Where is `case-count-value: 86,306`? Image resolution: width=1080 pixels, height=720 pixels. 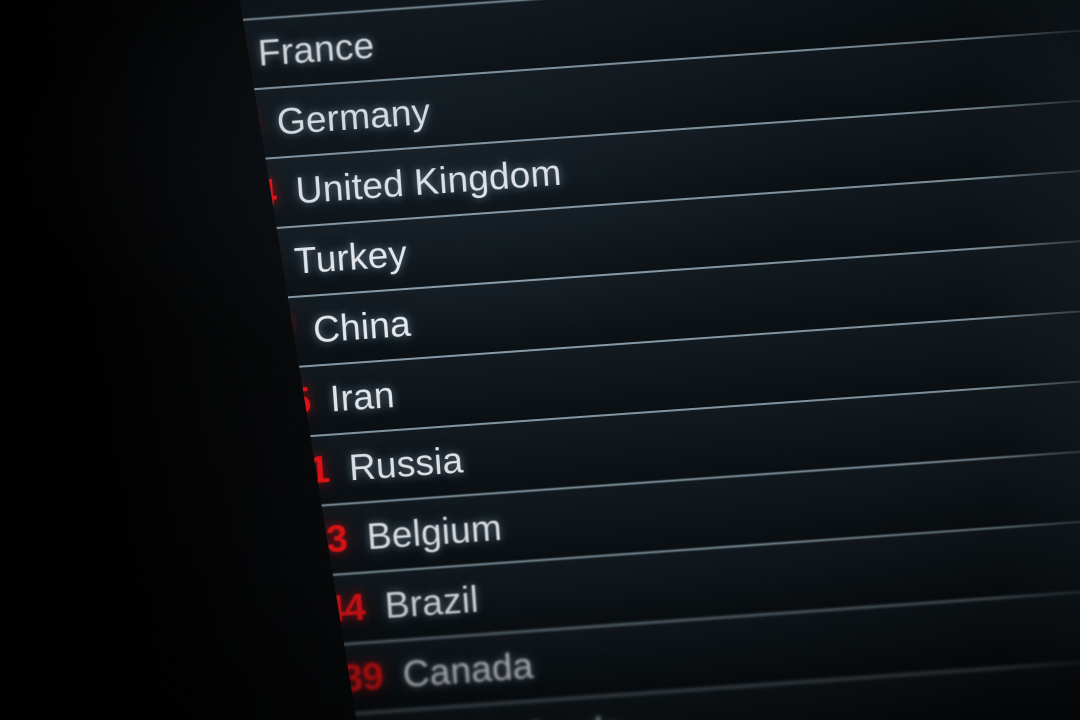
case-count-value: 86,306 is located at coordinates (218, 266).